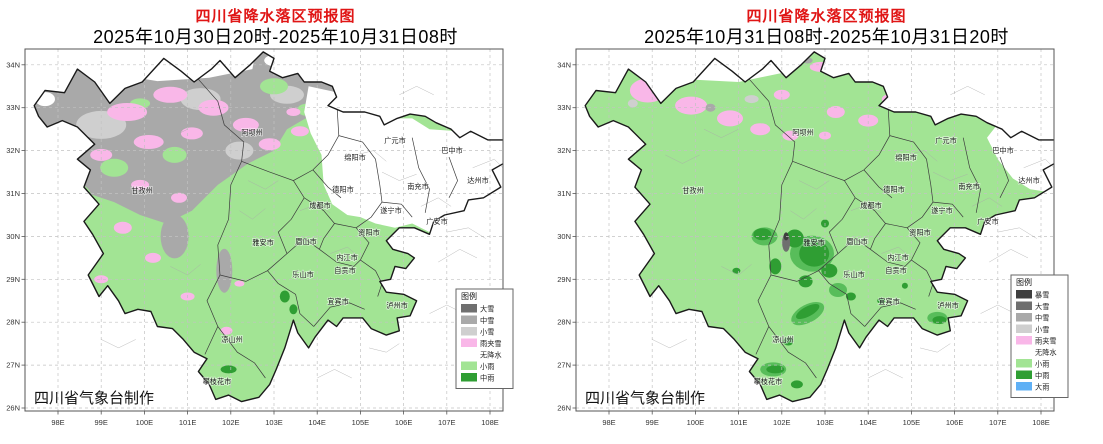 The image size is (1103, 444). What do you see at coordinates (896, 270) in the screenshot?
I see `region-label: 自贡市` at bounding box center [896, 270].